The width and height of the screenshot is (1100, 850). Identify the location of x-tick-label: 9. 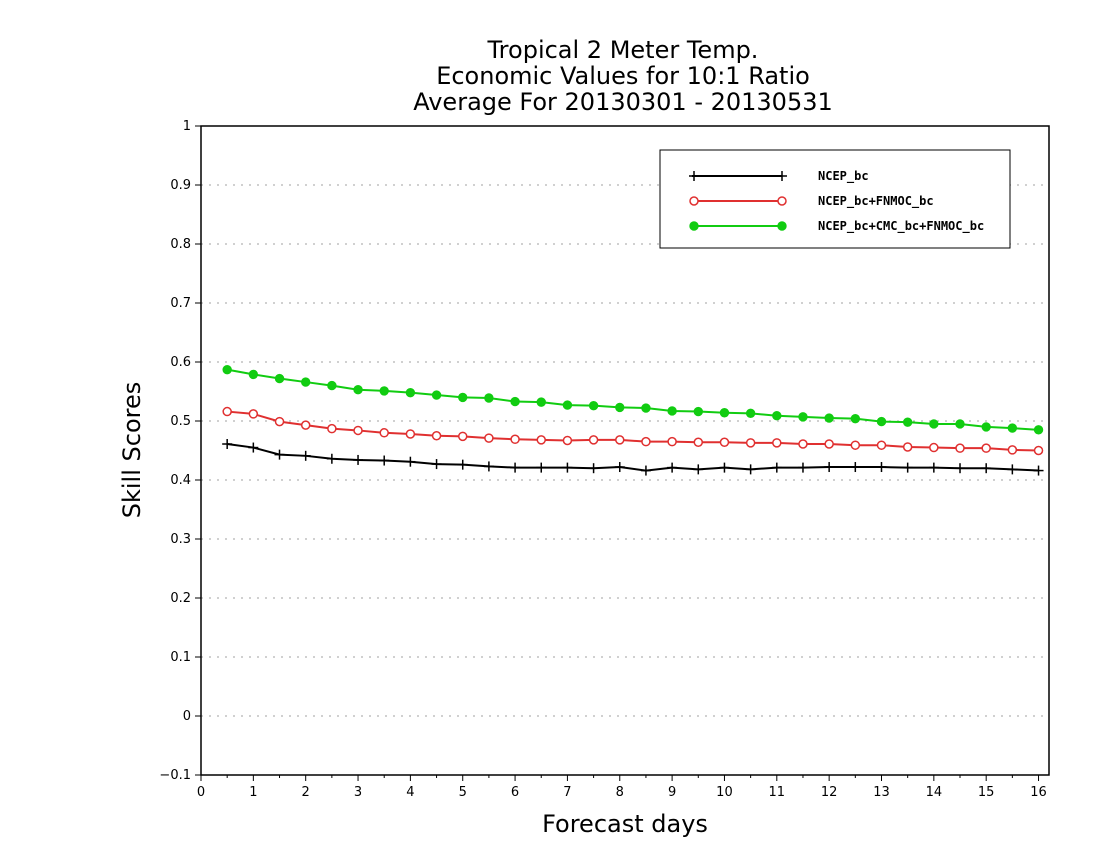
(672, 792).